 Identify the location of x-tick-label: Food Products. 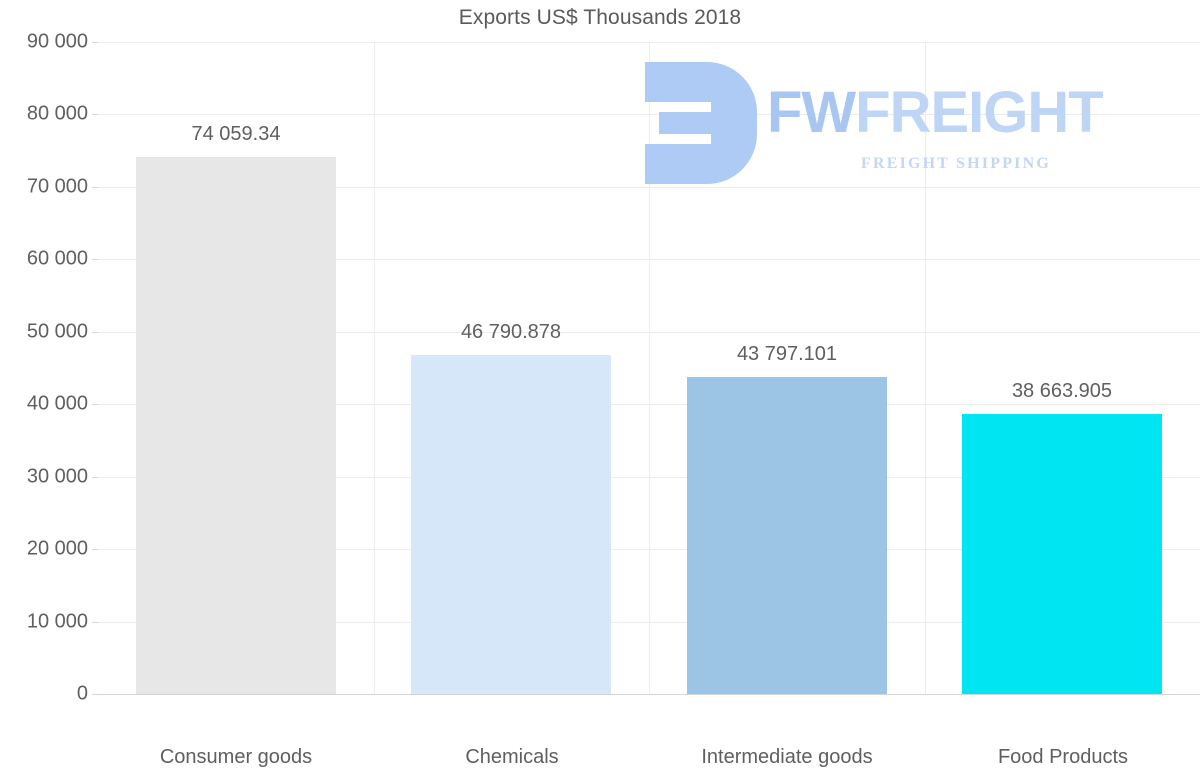
(1063, 757).